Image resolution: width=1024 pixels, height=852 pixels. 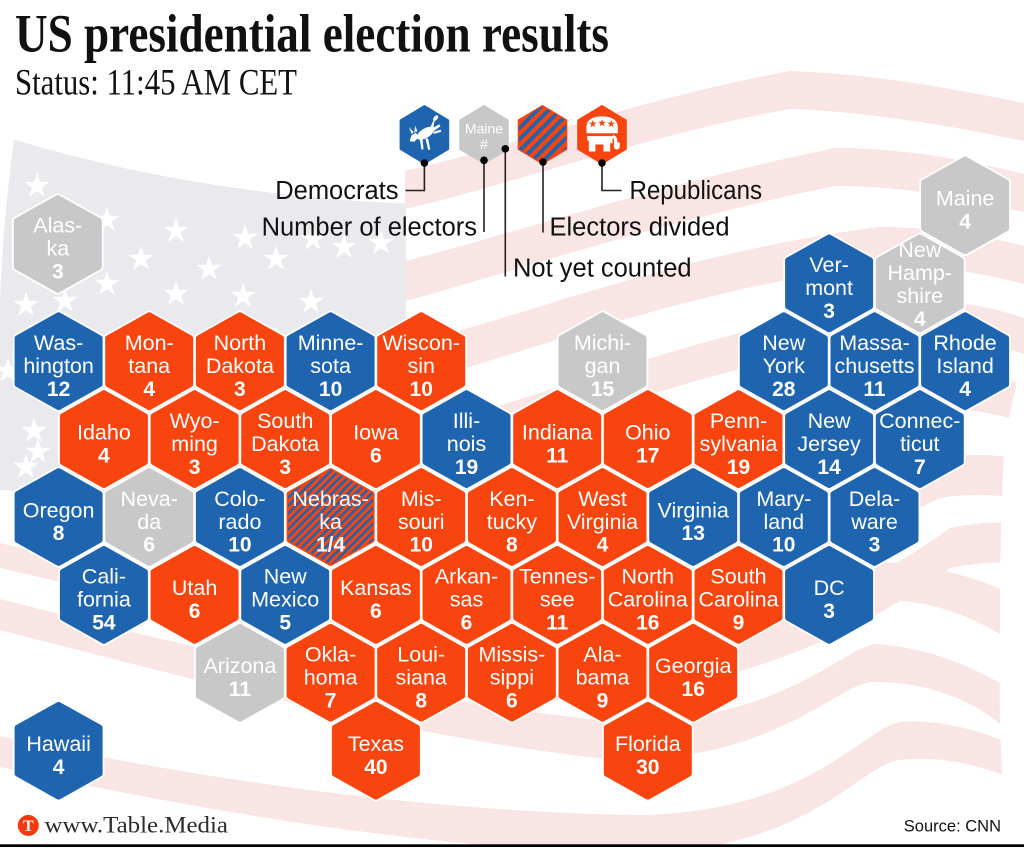 What do you see at coordinates (602, 343) in the screenshot?
I see `svg-text: Michi-` at bounding box center [602, 343].